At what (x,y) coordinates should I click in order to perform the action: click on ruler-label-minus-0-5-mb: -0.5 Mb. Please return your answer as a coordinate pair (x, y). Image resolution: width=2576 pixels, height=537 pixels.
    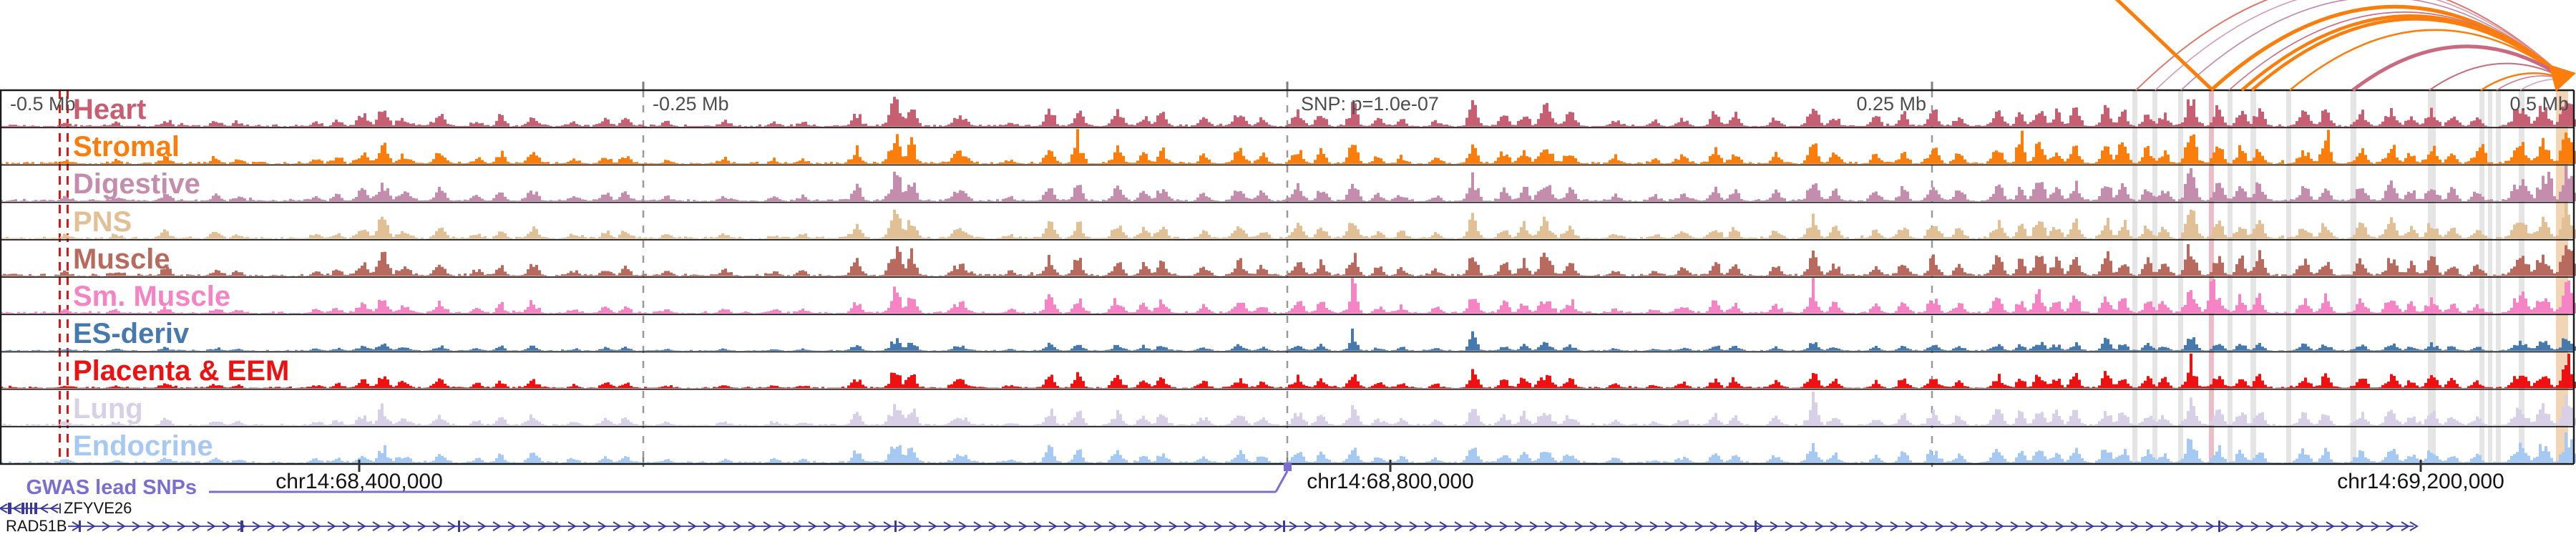
    Looking at the image, I should click on (43, 104).